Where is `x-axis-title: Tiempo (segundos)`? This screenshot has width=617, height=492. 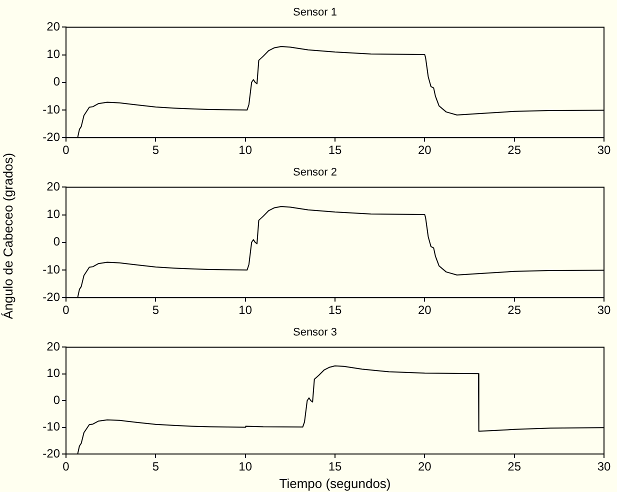 x-axis-title: Tiempo (segundos) is located at coordinates (335, 483).